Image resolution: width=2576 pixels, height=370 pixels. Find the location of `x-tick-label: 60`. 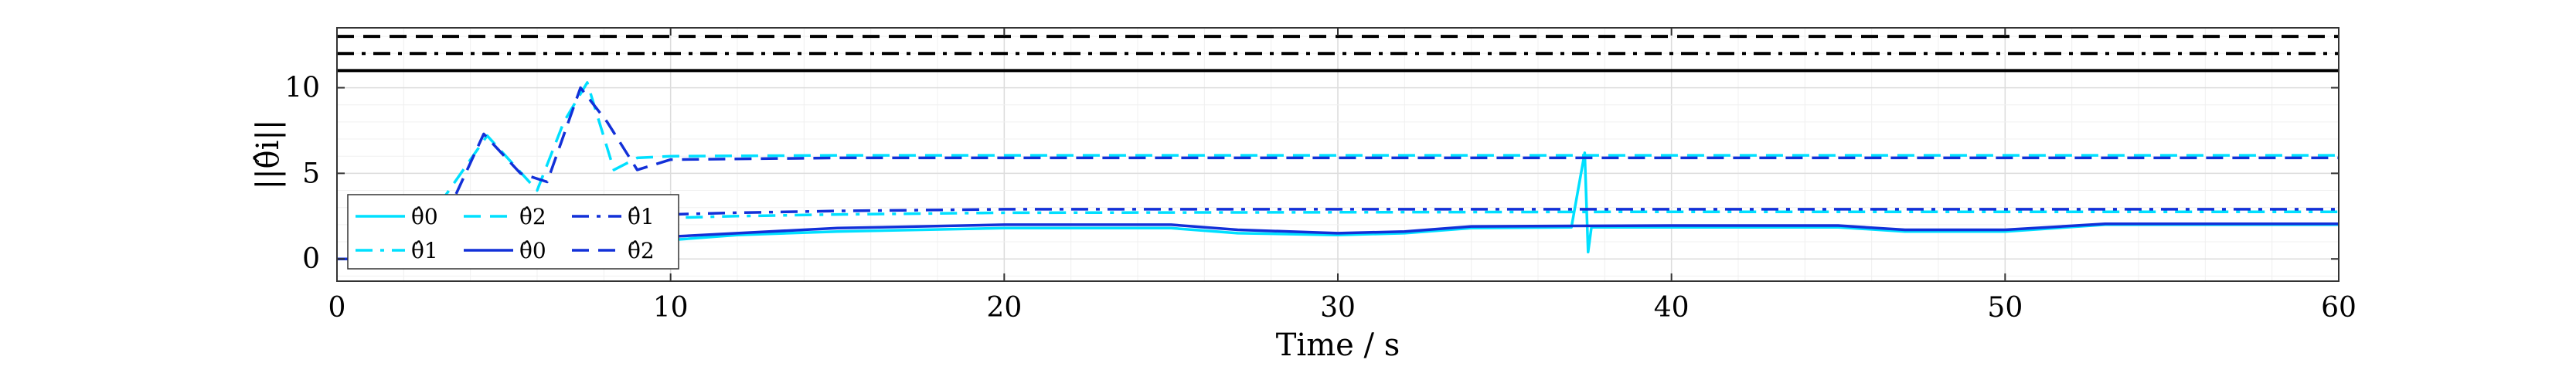

x-tick-label: 60 is located at coordinates (2339, 308).